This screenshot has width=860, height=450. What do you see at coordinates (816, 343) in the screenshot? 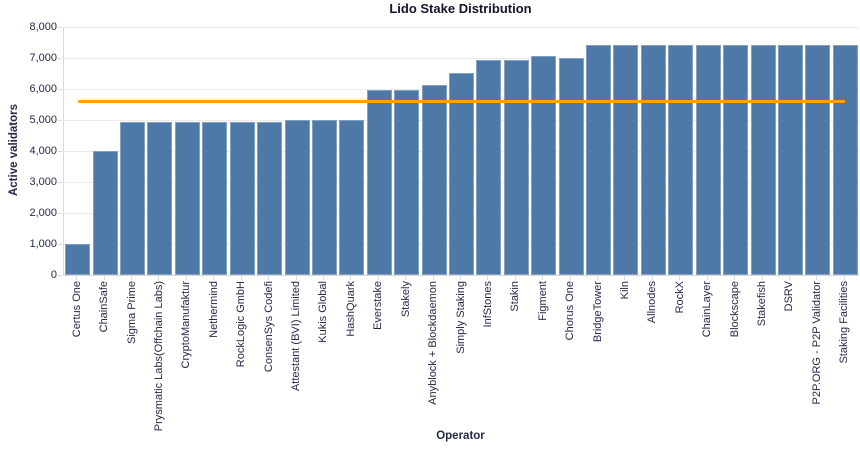
I see `x-tick-label: P2P.ORG - P2P Validator` at bounding box center [816, 343].